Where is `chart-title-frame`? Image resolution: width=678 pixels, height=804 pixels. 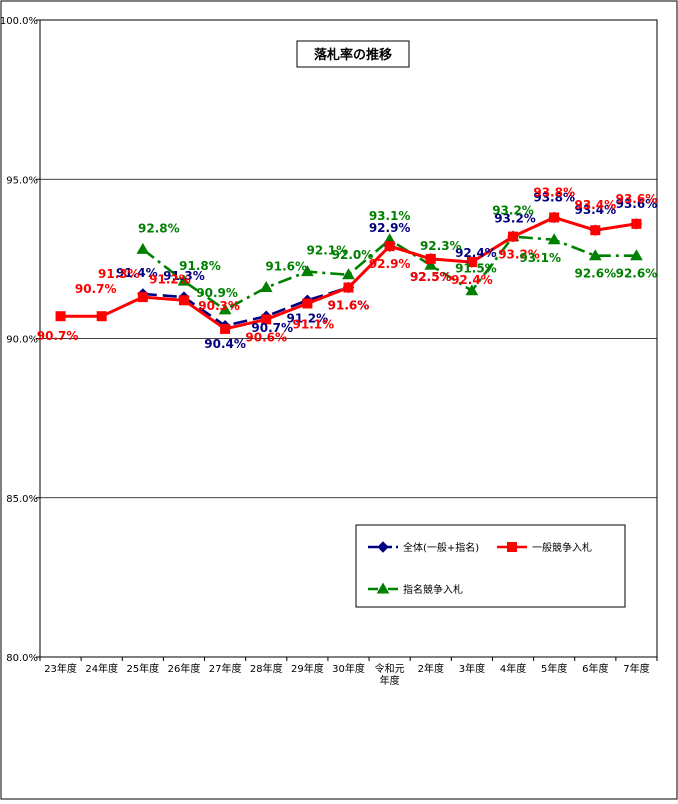
chart-title-frame is located at coordinates (353, 54).